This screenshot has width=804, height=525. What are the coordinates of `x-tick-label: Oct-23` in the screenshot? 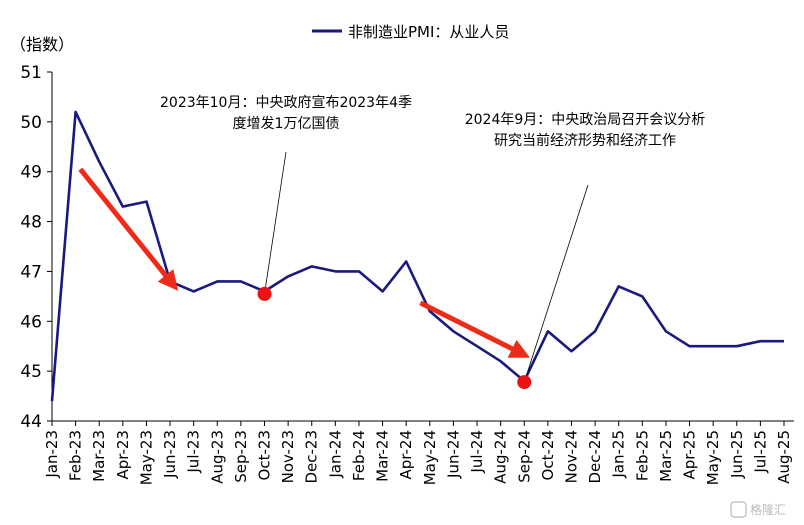 It's located at (265, 455).